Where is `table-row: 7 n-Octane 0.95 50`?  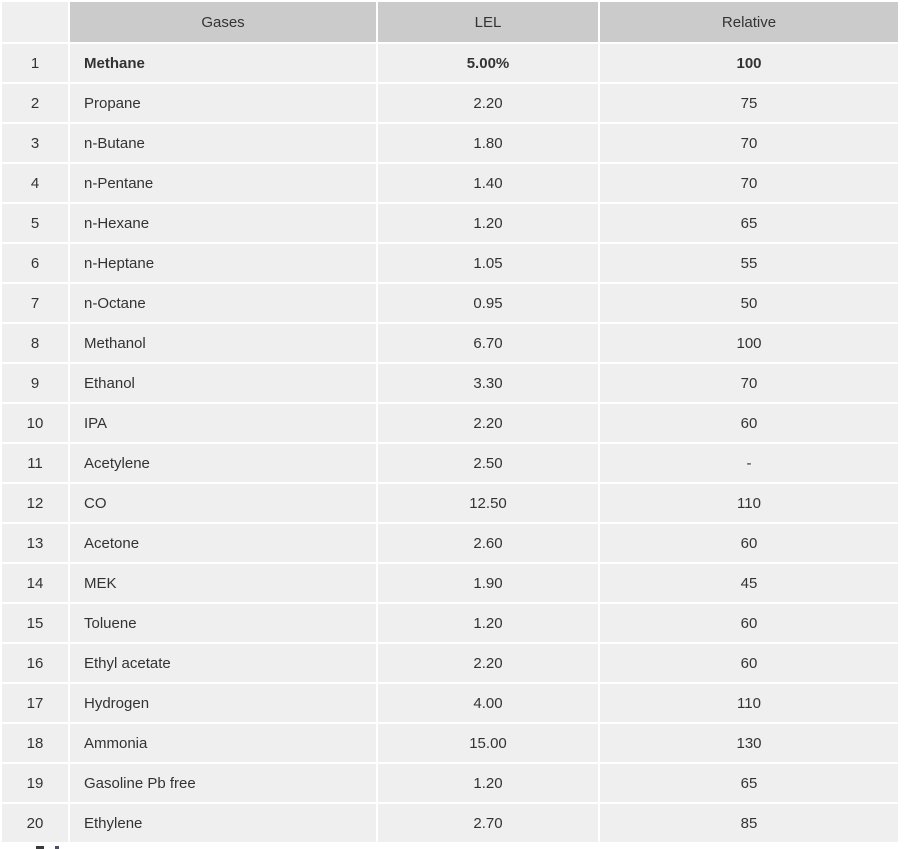 table-row: 7 n-Octane 0.95 50 is located at coordinates (450, 303).